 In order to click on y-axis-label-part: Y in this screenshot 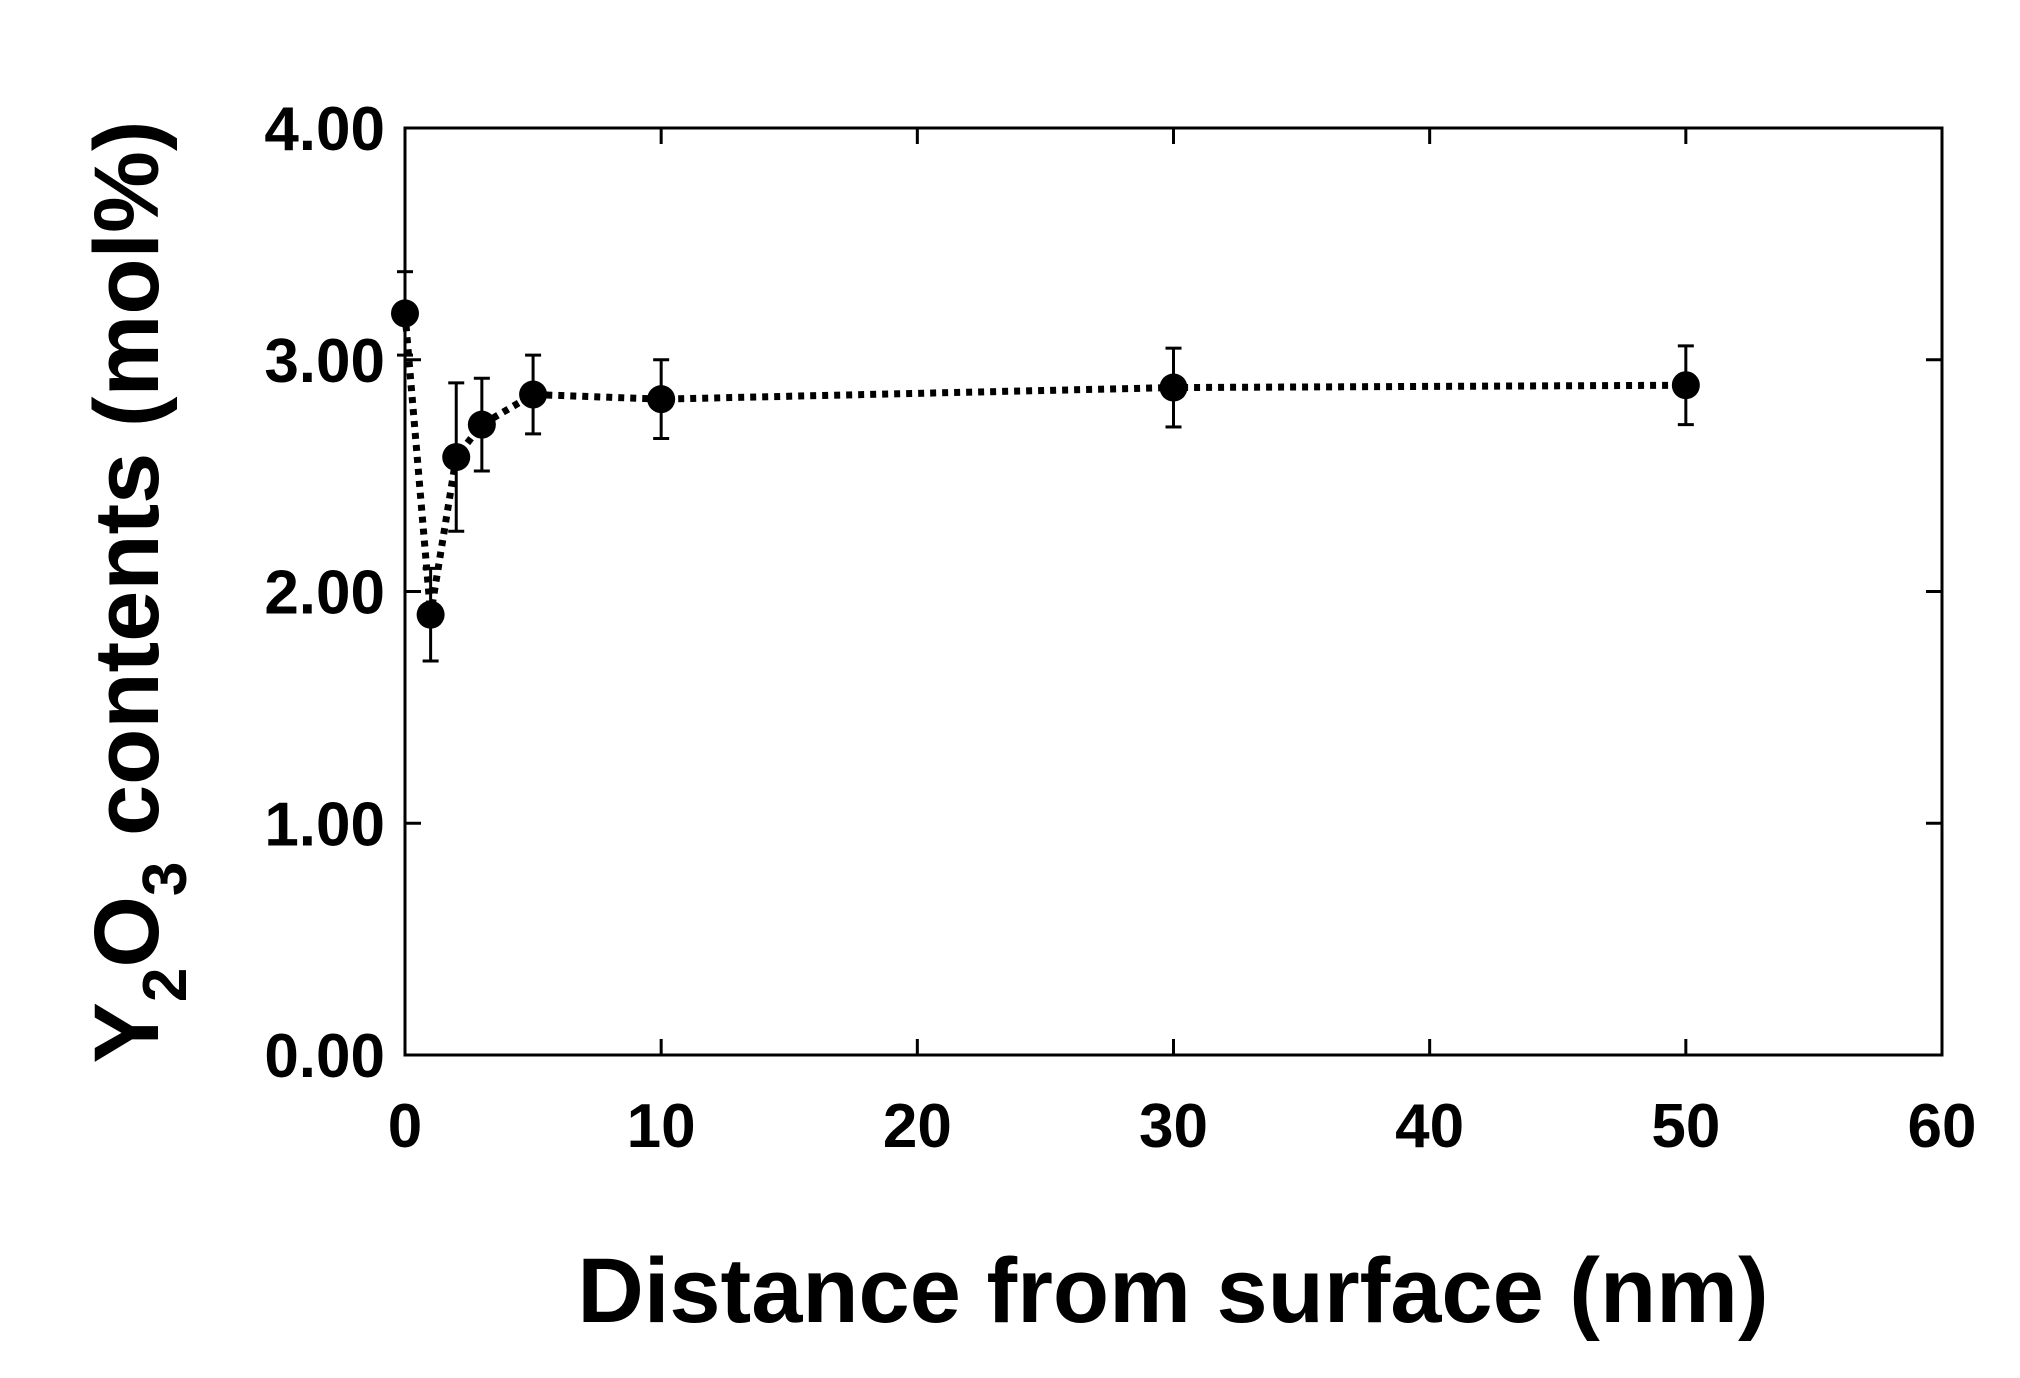, I will do `click(127, 1032)`.